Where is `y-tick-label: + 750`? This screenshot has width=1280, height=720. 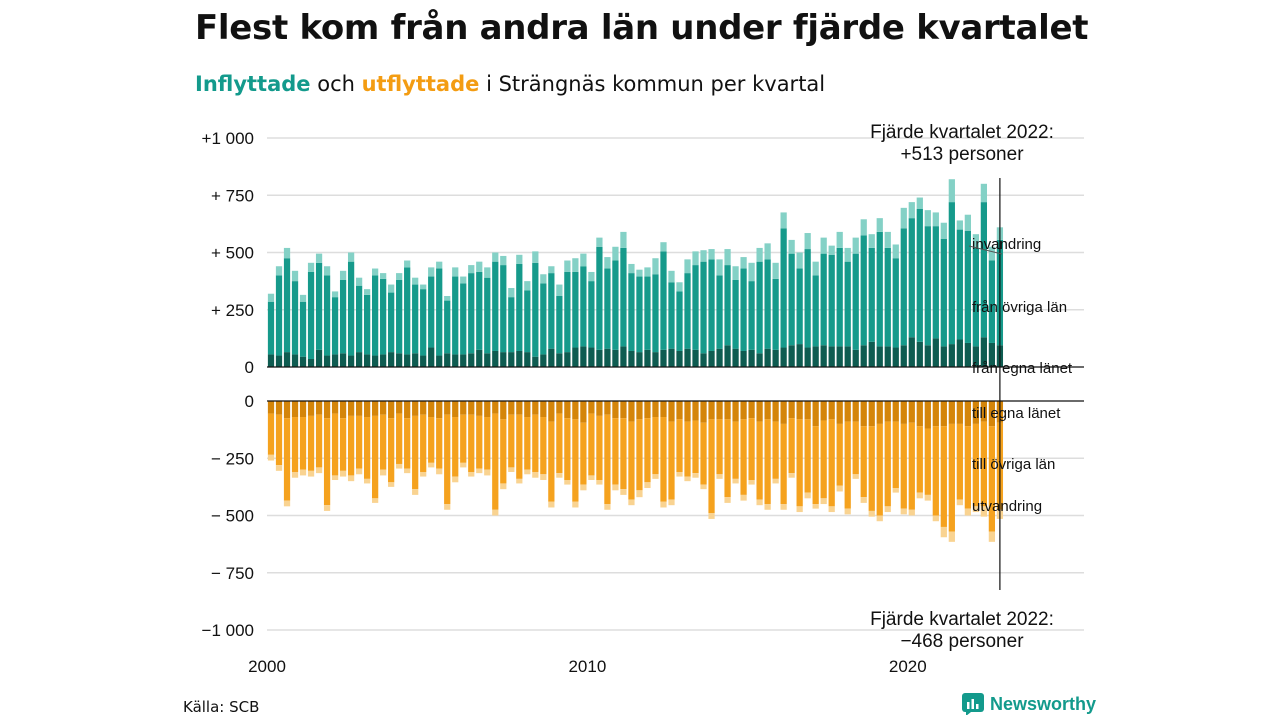
y-tick-label: + 750 is located at coordinates (232, 195).